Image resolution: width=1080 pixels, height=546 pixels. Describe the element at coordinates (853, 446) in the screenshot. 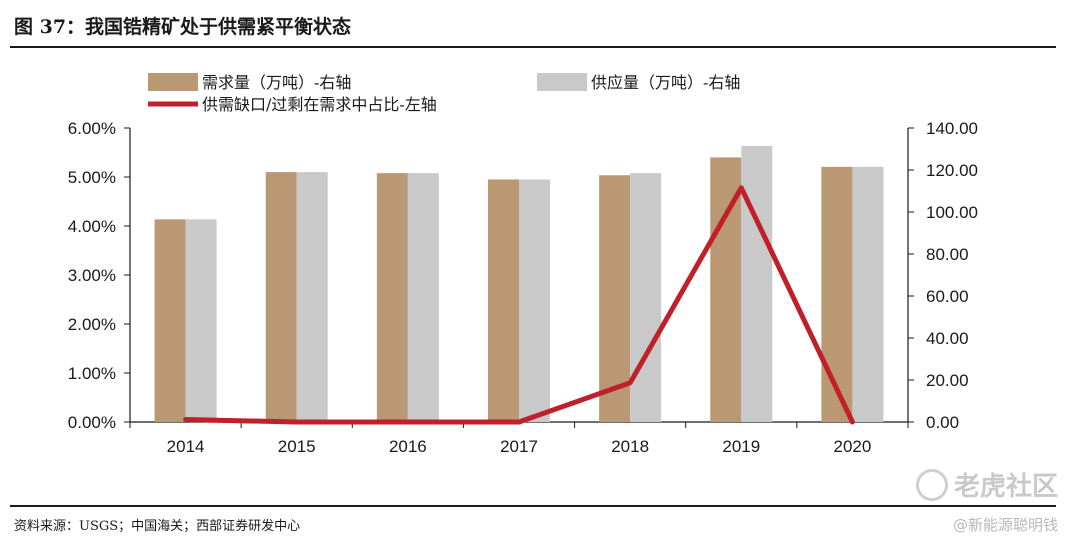

I see `x-tick-label: 2020` at that location.